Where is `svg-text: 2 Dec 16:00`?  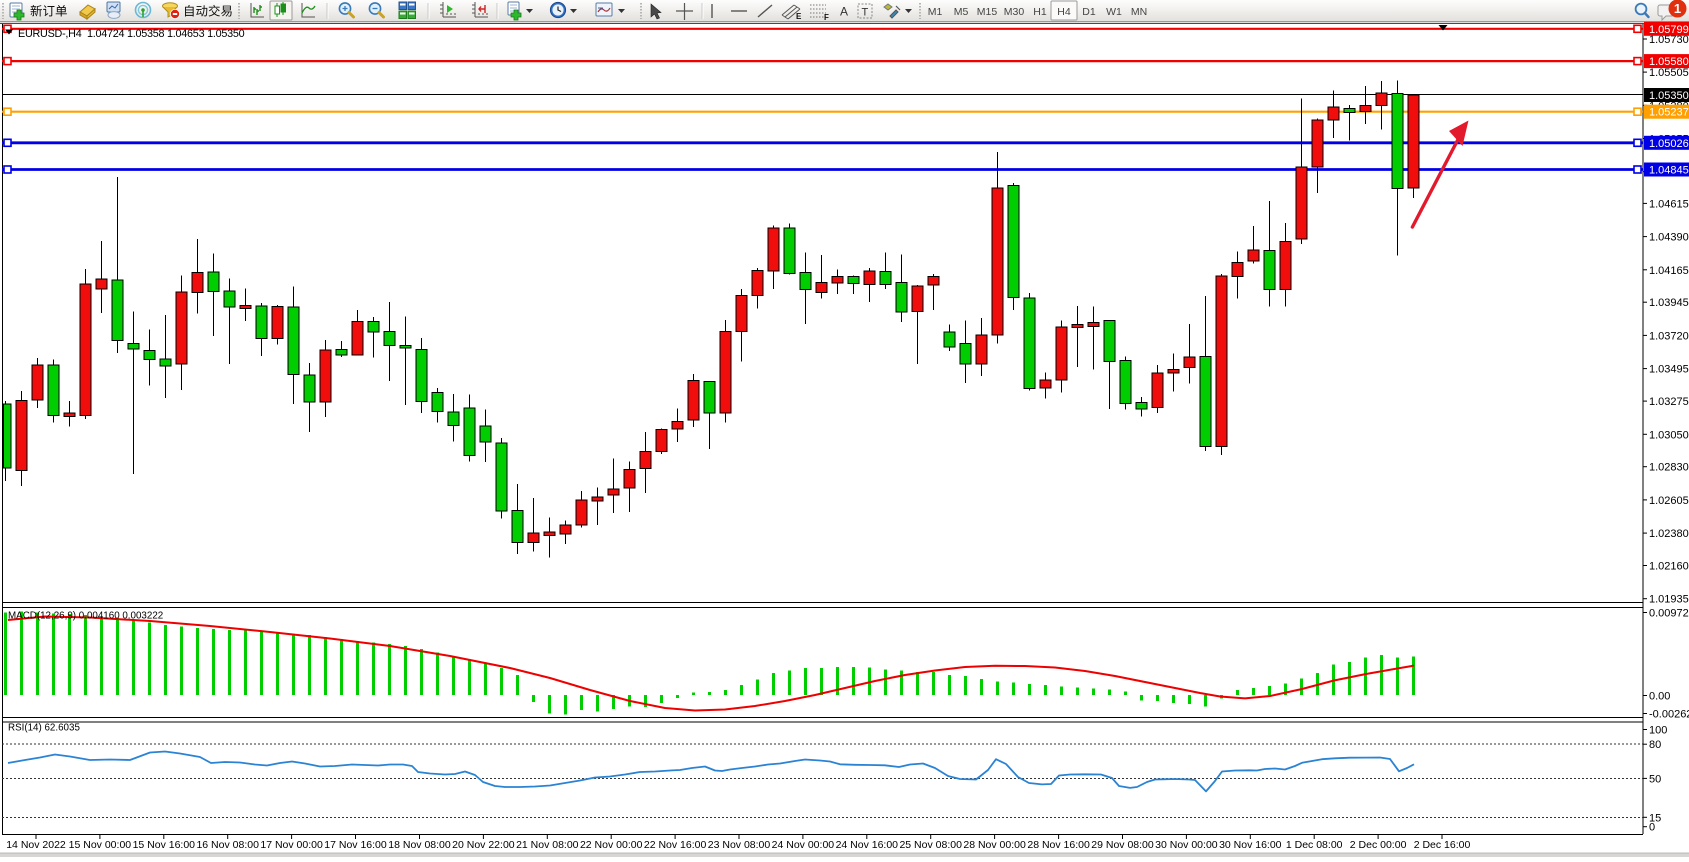 svg-text: 2 Dec 16:00 is located at coordinates (1442, 845).